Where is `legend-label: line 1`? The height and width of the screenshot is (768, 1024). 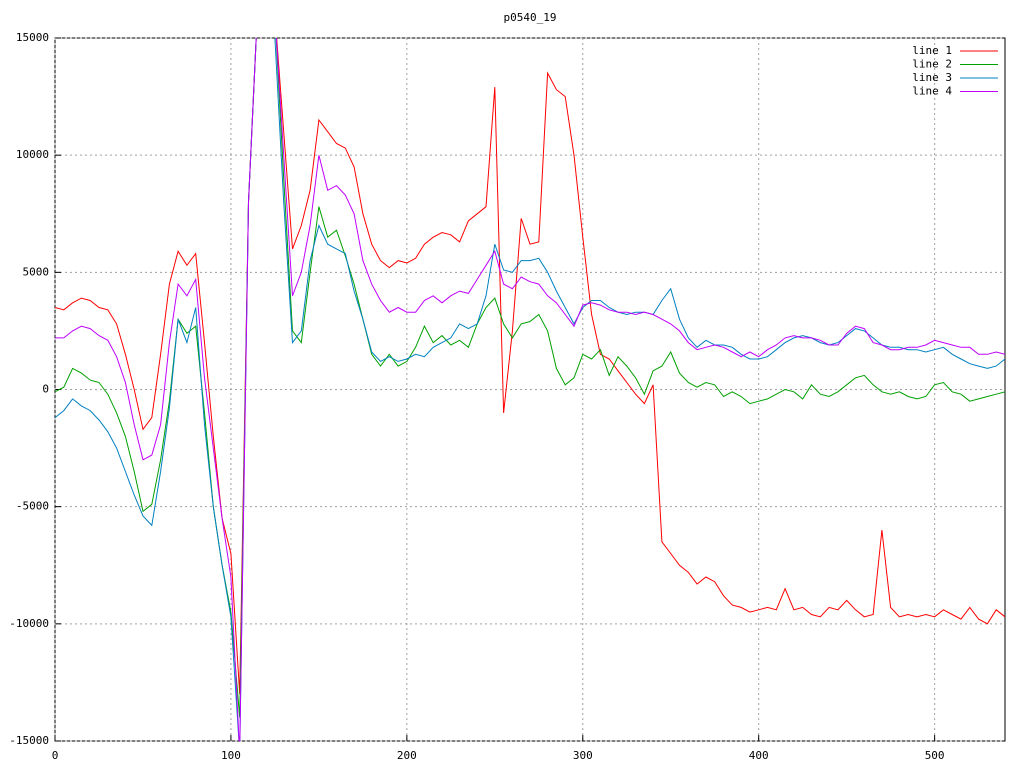 legend-label: line 1 is located at coordinates (932, 50).